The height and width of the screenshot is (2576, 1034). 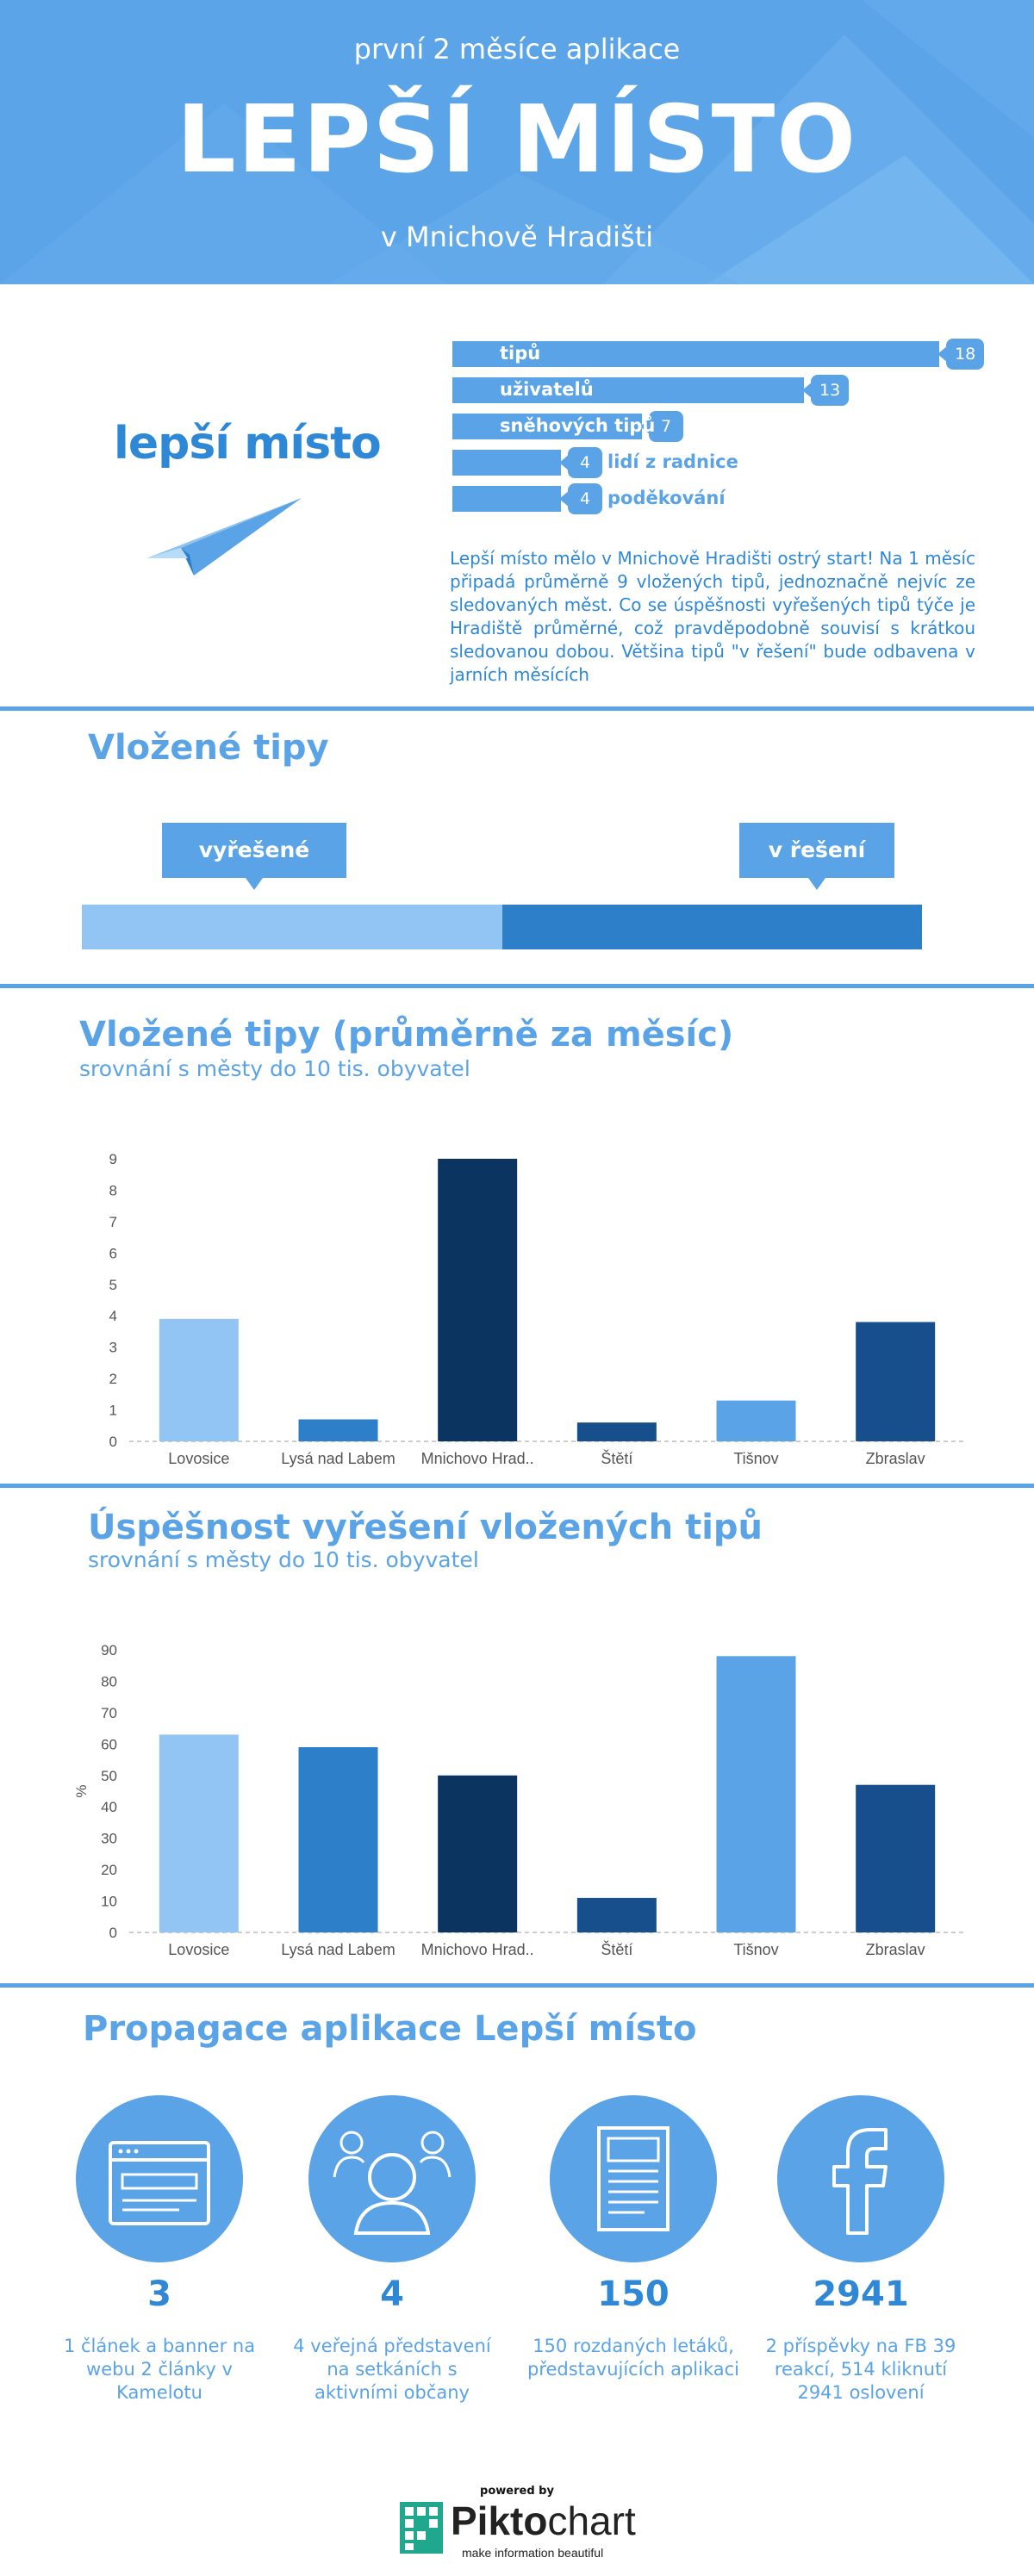 What do you see at coordinates (961, 355) in the screenshot?
I see `summary-bar-value: 18` at bounding box center [961, 355].